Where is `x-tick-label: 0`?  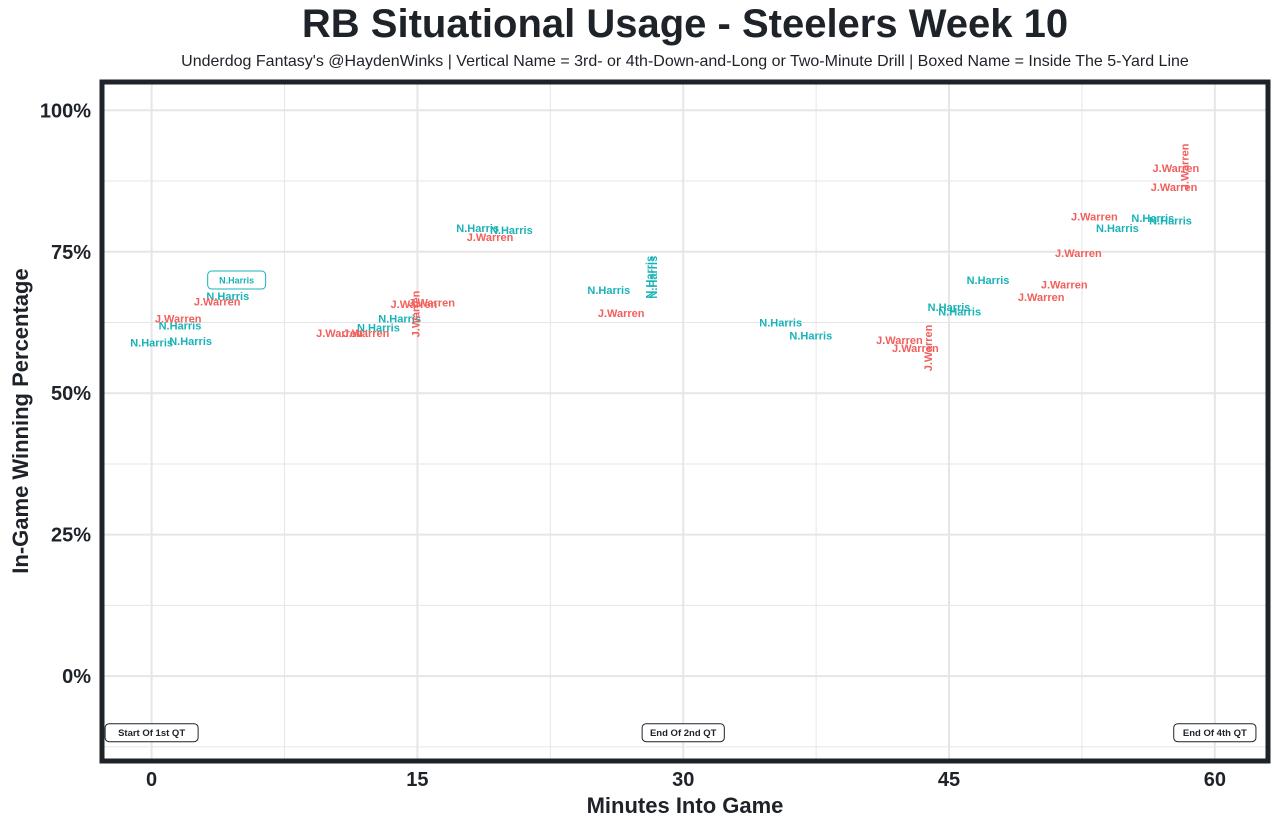 x-tick-label: 0 is located at coordinates (151, 780).